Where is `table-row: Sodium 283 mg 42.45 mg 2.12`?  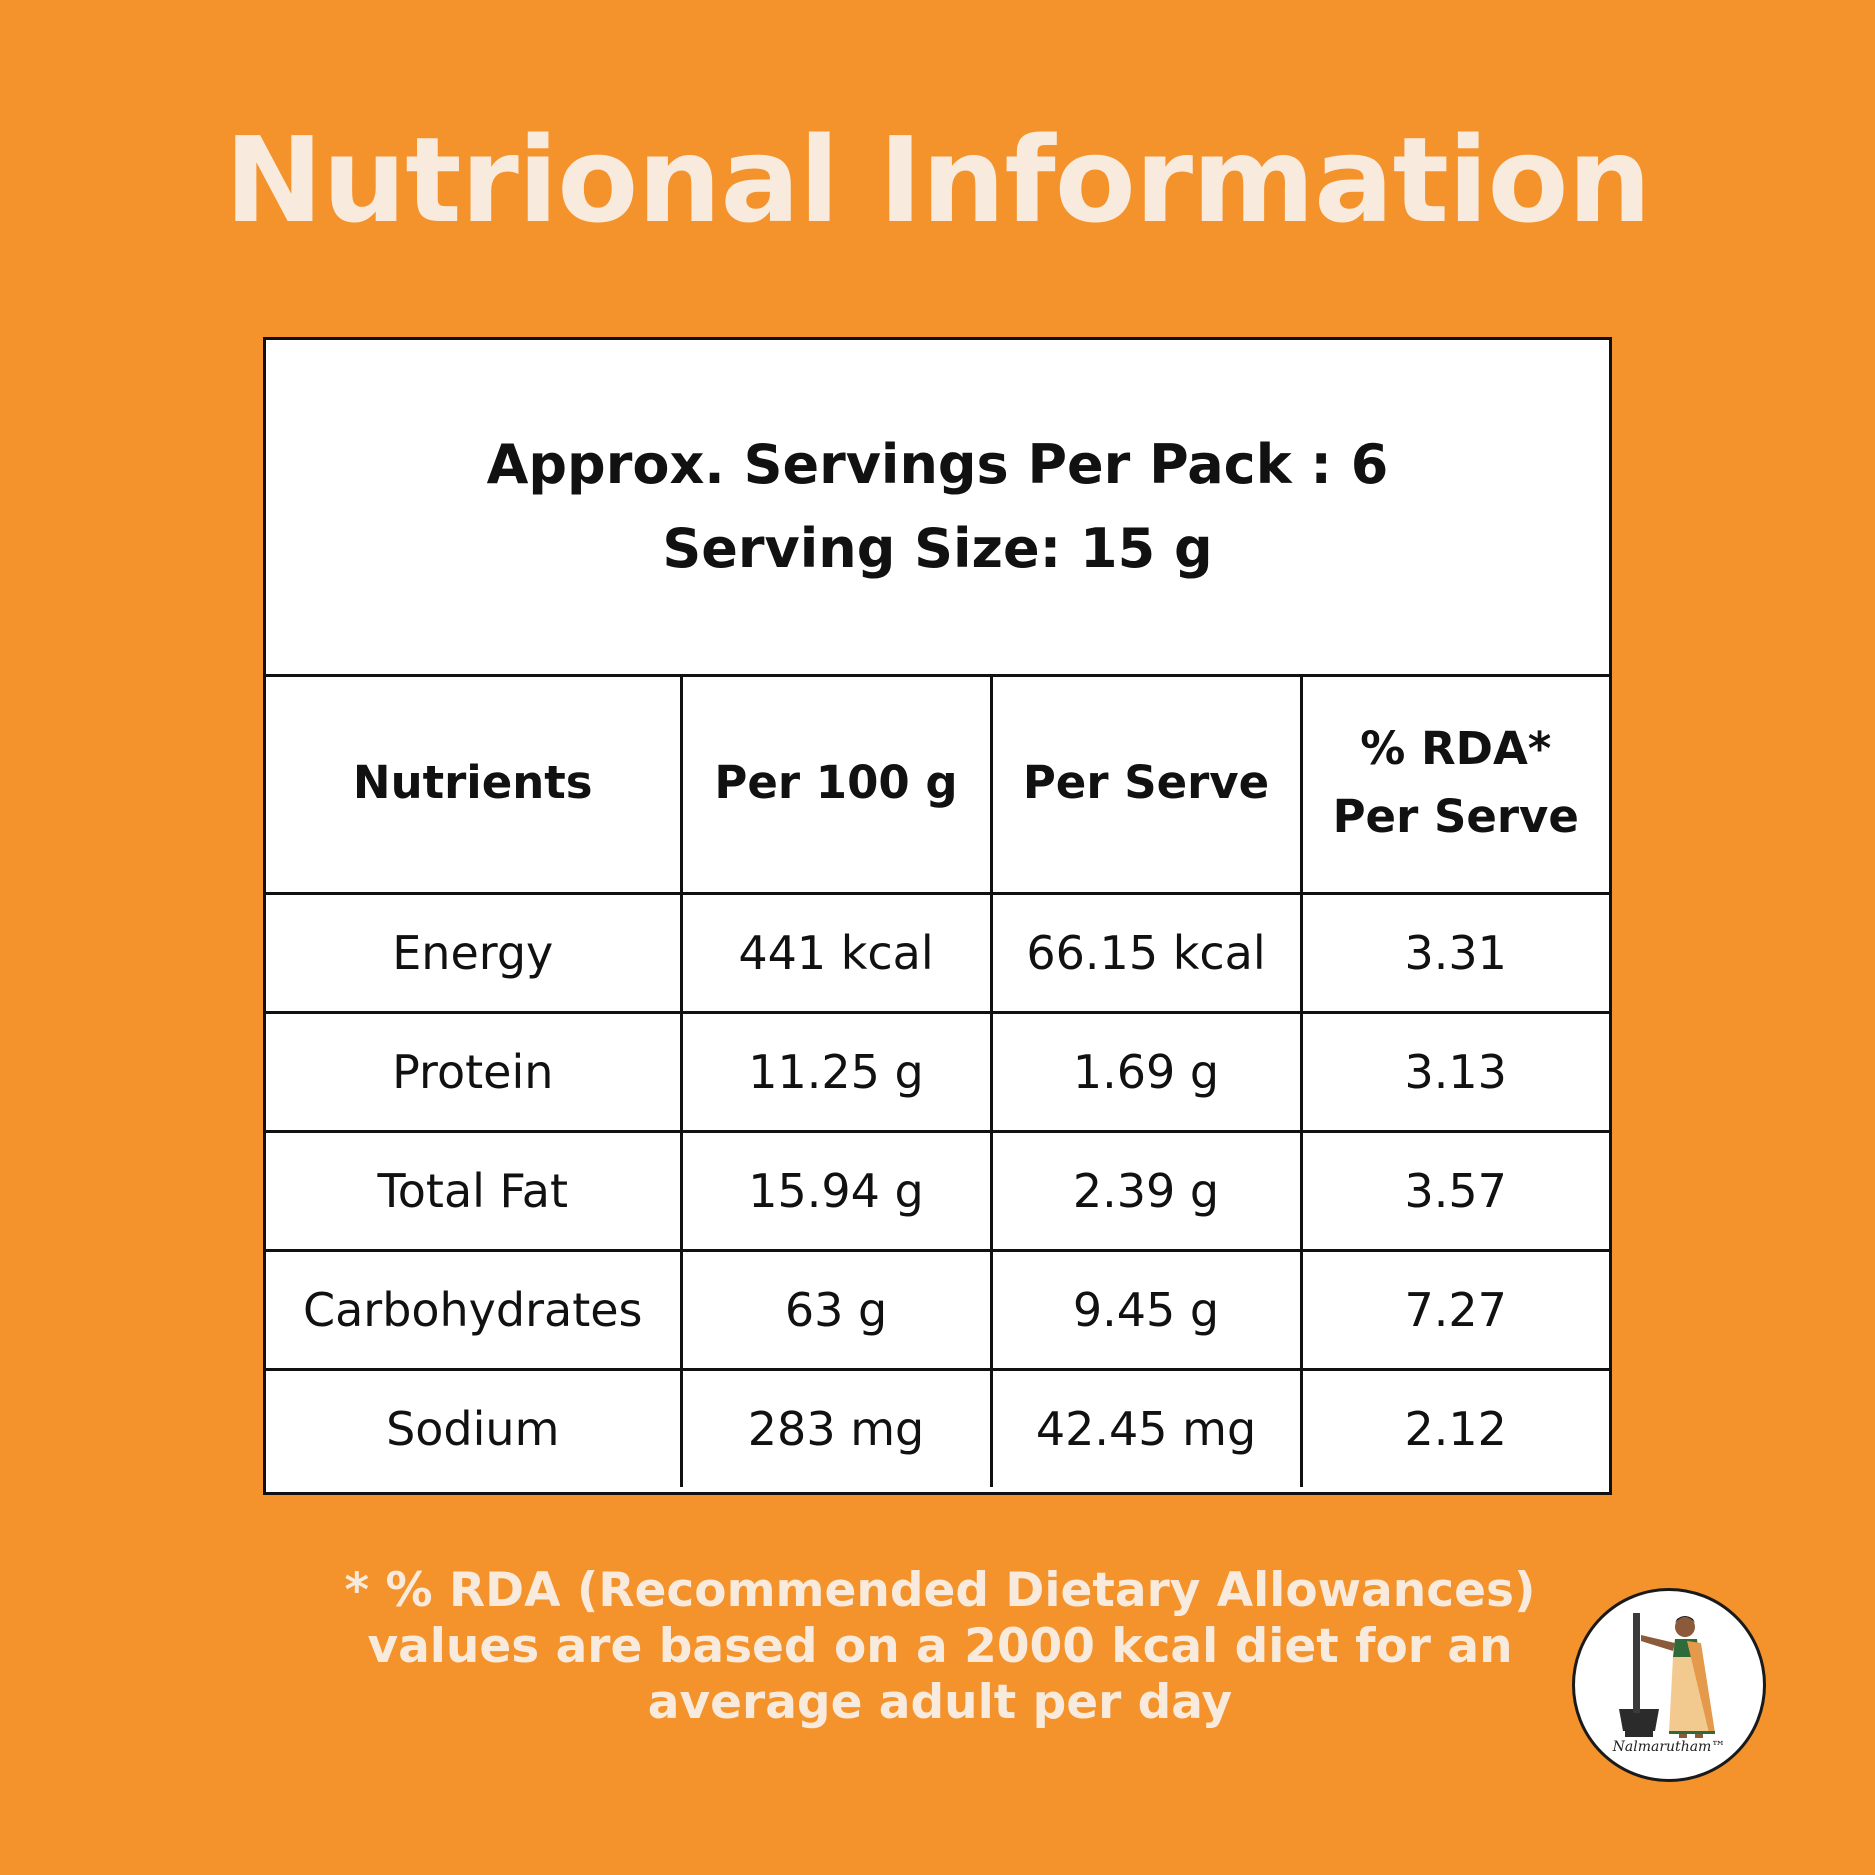 table-row: Sodium 283 mg 42.45 mg 2.12 is located at coordinates (937, 1427).